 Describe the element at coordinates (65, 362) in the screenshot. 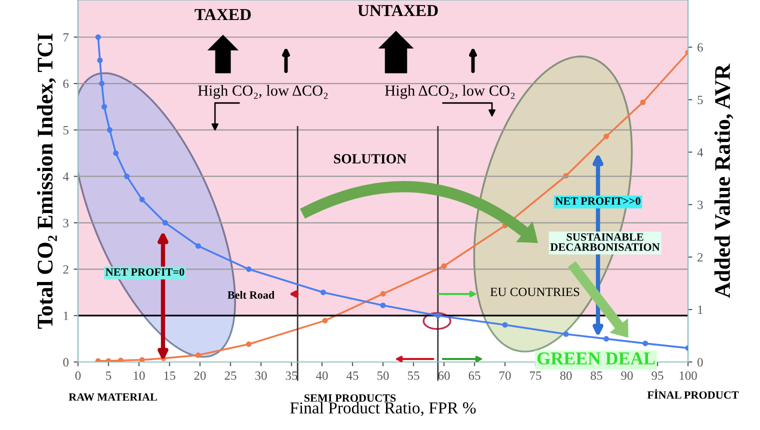

I see `y-tick-label: 0` at that location.